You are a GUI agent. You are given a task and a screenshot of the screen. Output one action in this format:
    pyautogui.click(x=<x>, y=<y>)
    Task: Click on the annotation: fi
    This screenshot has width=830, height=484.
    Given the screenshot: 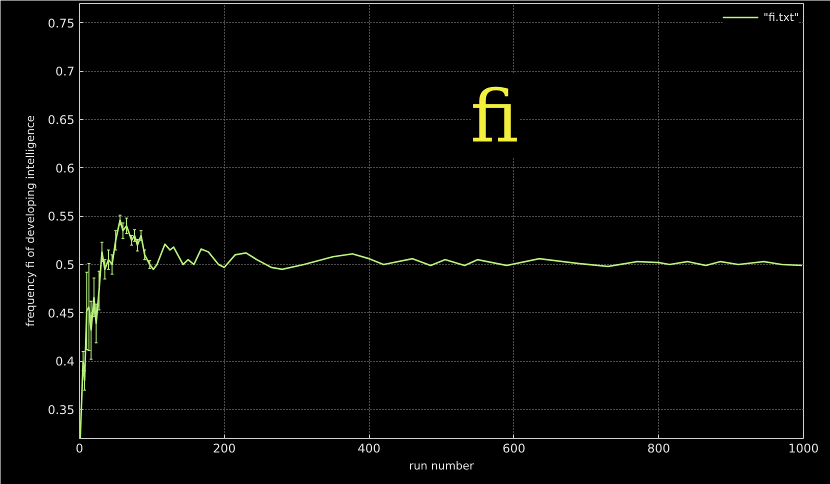 What is the action you would take?
    pyautogui.click(x=494, y=116)
    